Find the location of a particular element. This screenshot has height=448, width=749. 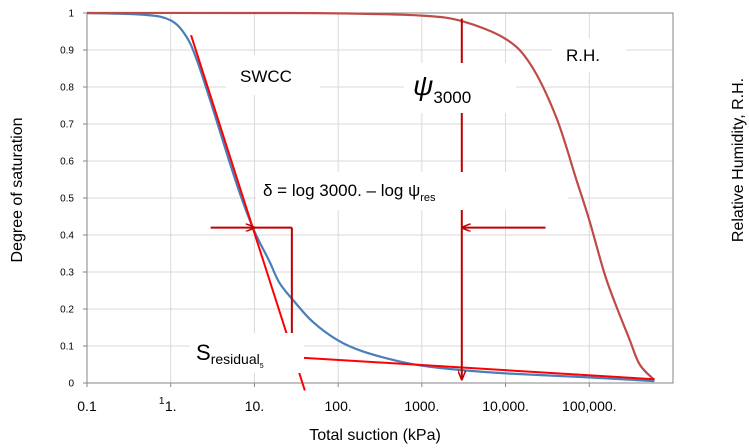

x-tick-label: 100,000. is located at coordinates (589, 406).